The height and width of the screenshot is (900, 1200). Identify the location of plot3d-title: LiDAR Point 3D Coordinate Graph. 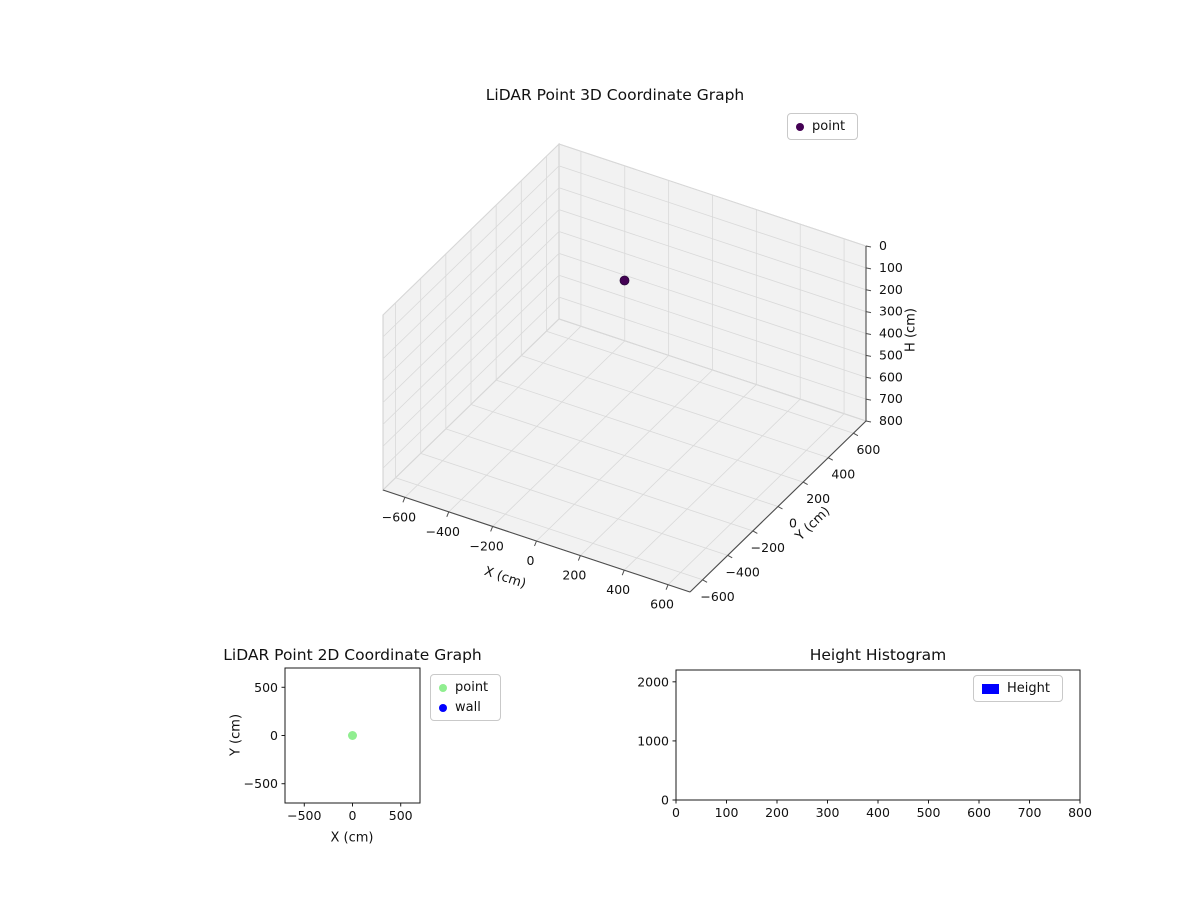
(615, 95).